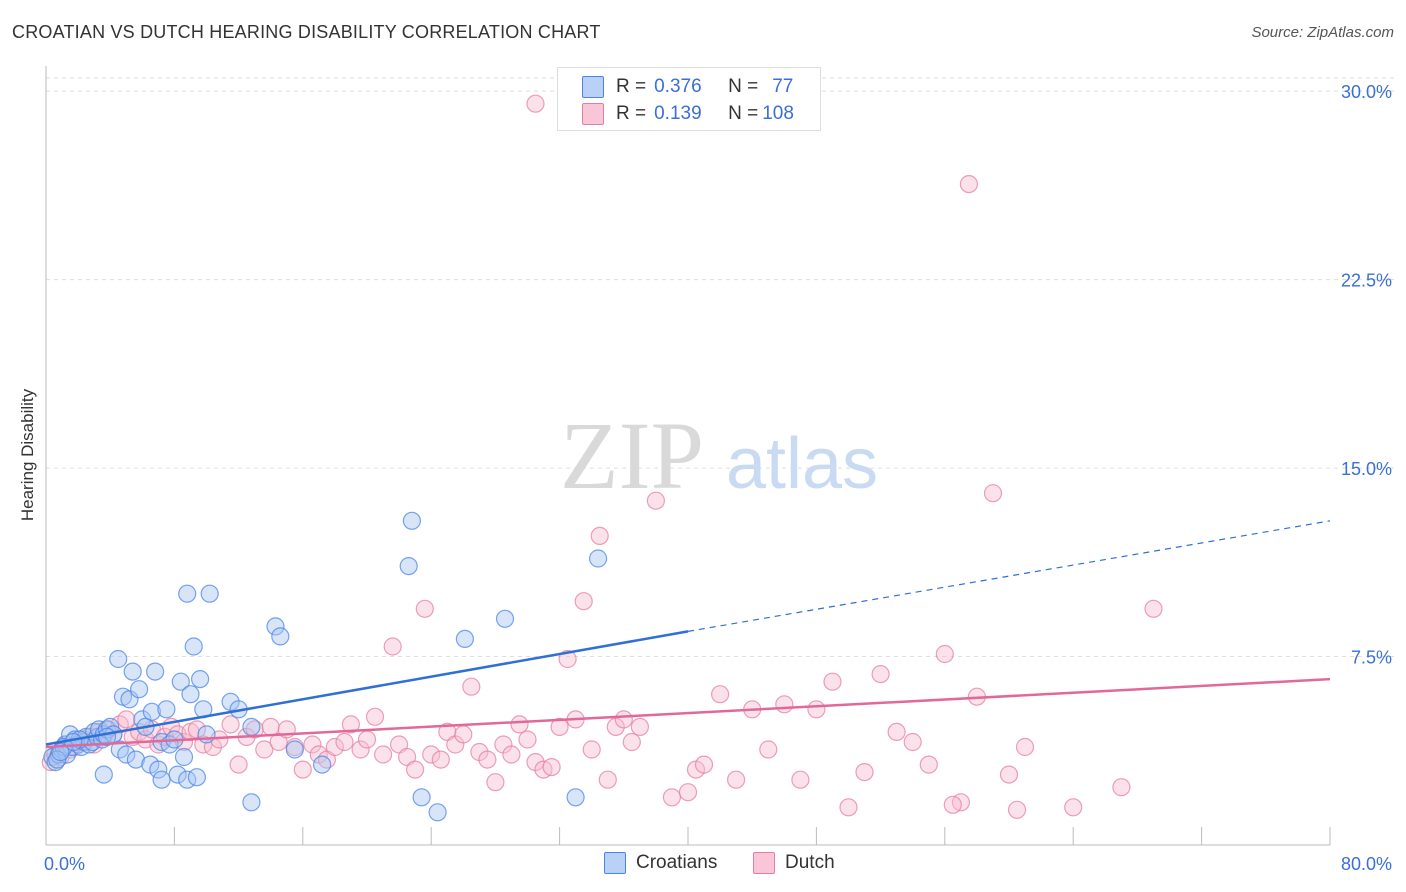 The height and width of the screenshot is (892, 1406). I want to click on legend-r-value: 0.376, so click(678, 86).